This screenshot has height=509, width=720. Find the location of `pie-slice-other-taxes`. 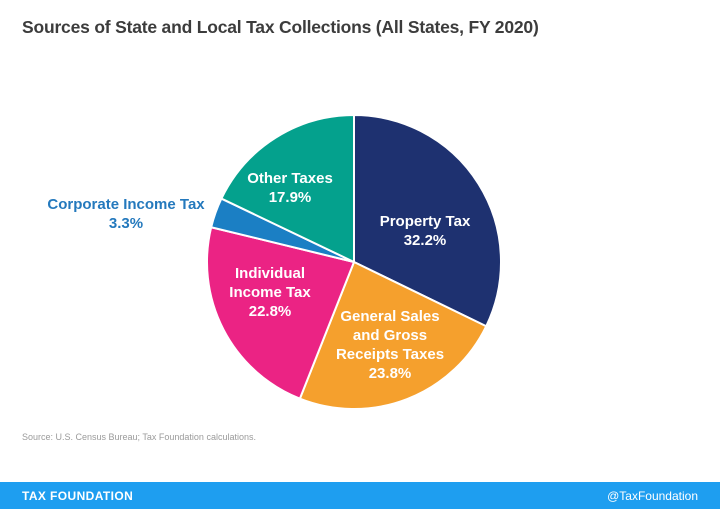

pie-slice-other-taxes is located at coordinates (287, 188).